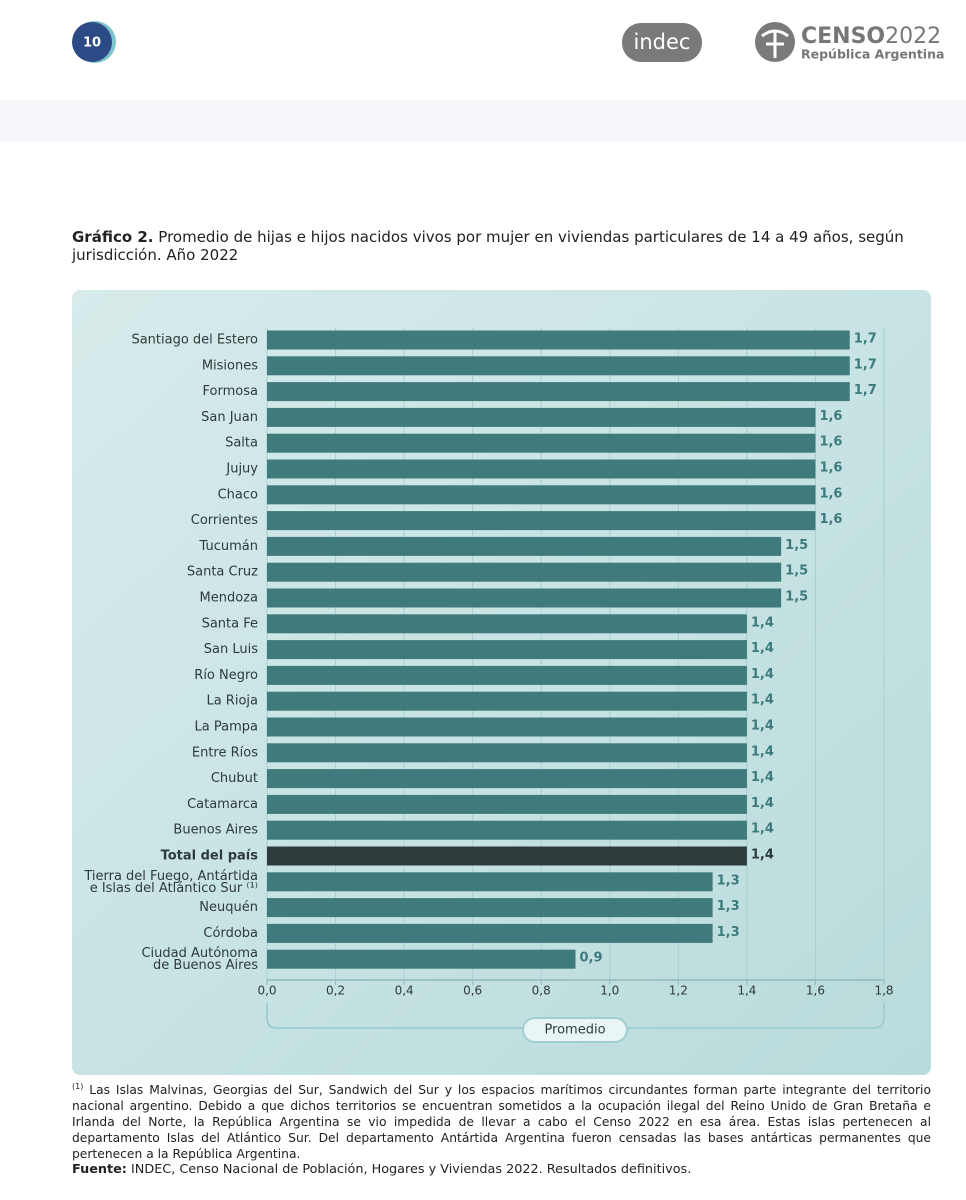  Describe the element at coordinates (609, 991) in the screenshot. I see `x-tick-label: 1,0` at that location.